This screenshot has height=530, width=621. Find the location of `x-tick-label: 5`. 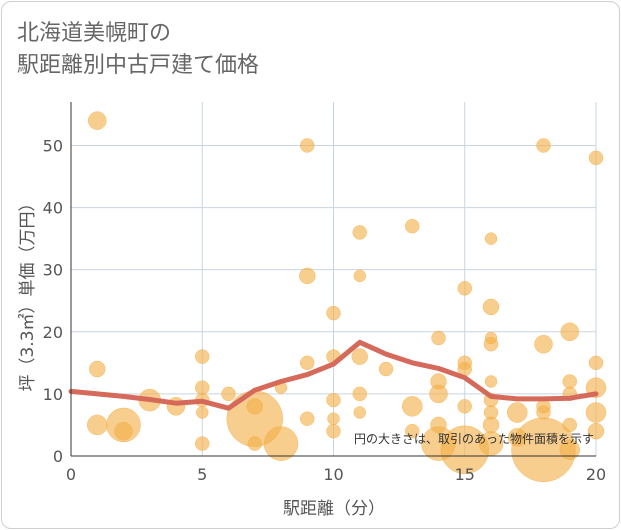

x-tick-label: 5 is located at coordinates (202, 474).